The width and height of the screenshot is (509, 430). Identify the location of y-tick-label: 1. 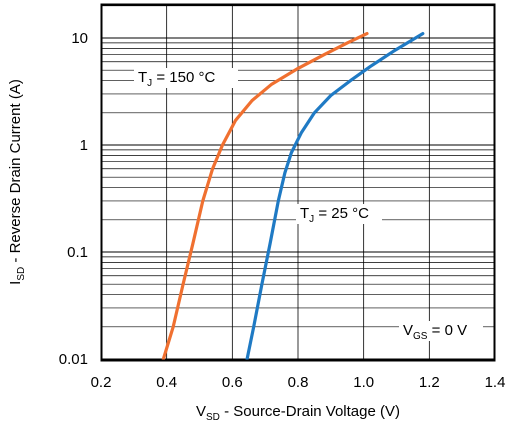
(84, 145).